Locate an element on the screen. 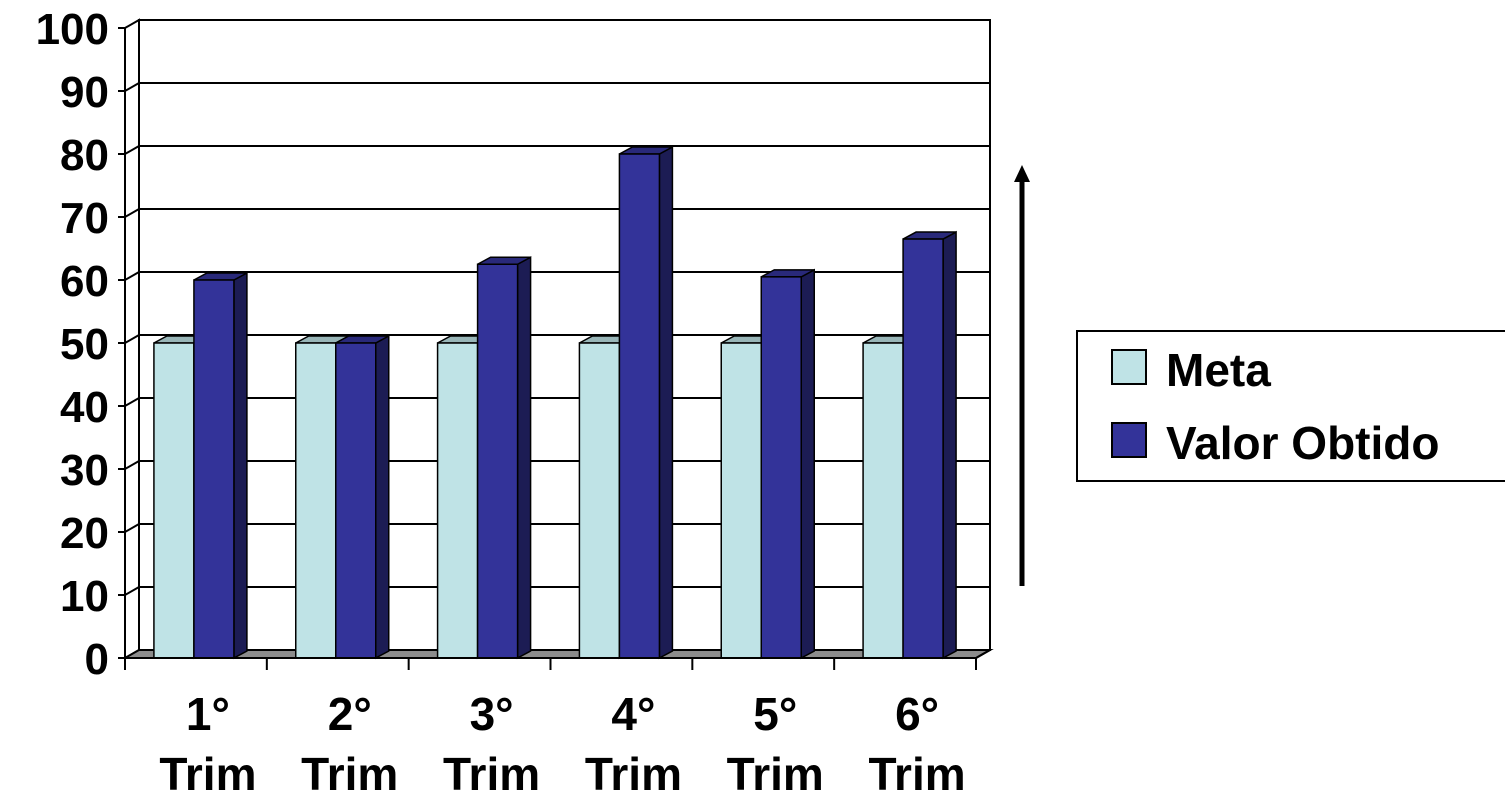 This screenshot has width=1505, height=801. y-tick-label: 40 is located at coordinates (84, 407).